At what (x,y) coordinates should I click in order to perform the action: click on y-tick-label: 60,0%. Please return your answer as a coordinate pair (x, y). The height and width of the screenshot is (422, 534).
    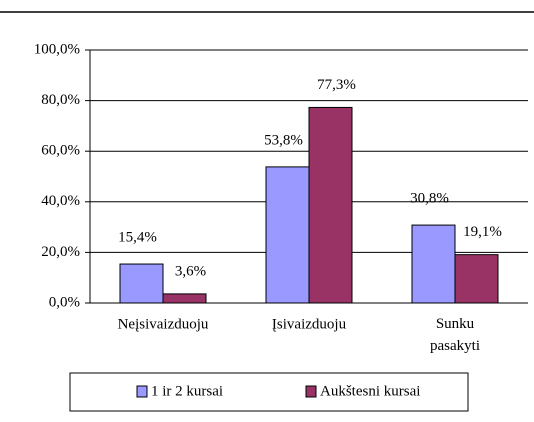
    Looking at the image, I should click on (60, 151).